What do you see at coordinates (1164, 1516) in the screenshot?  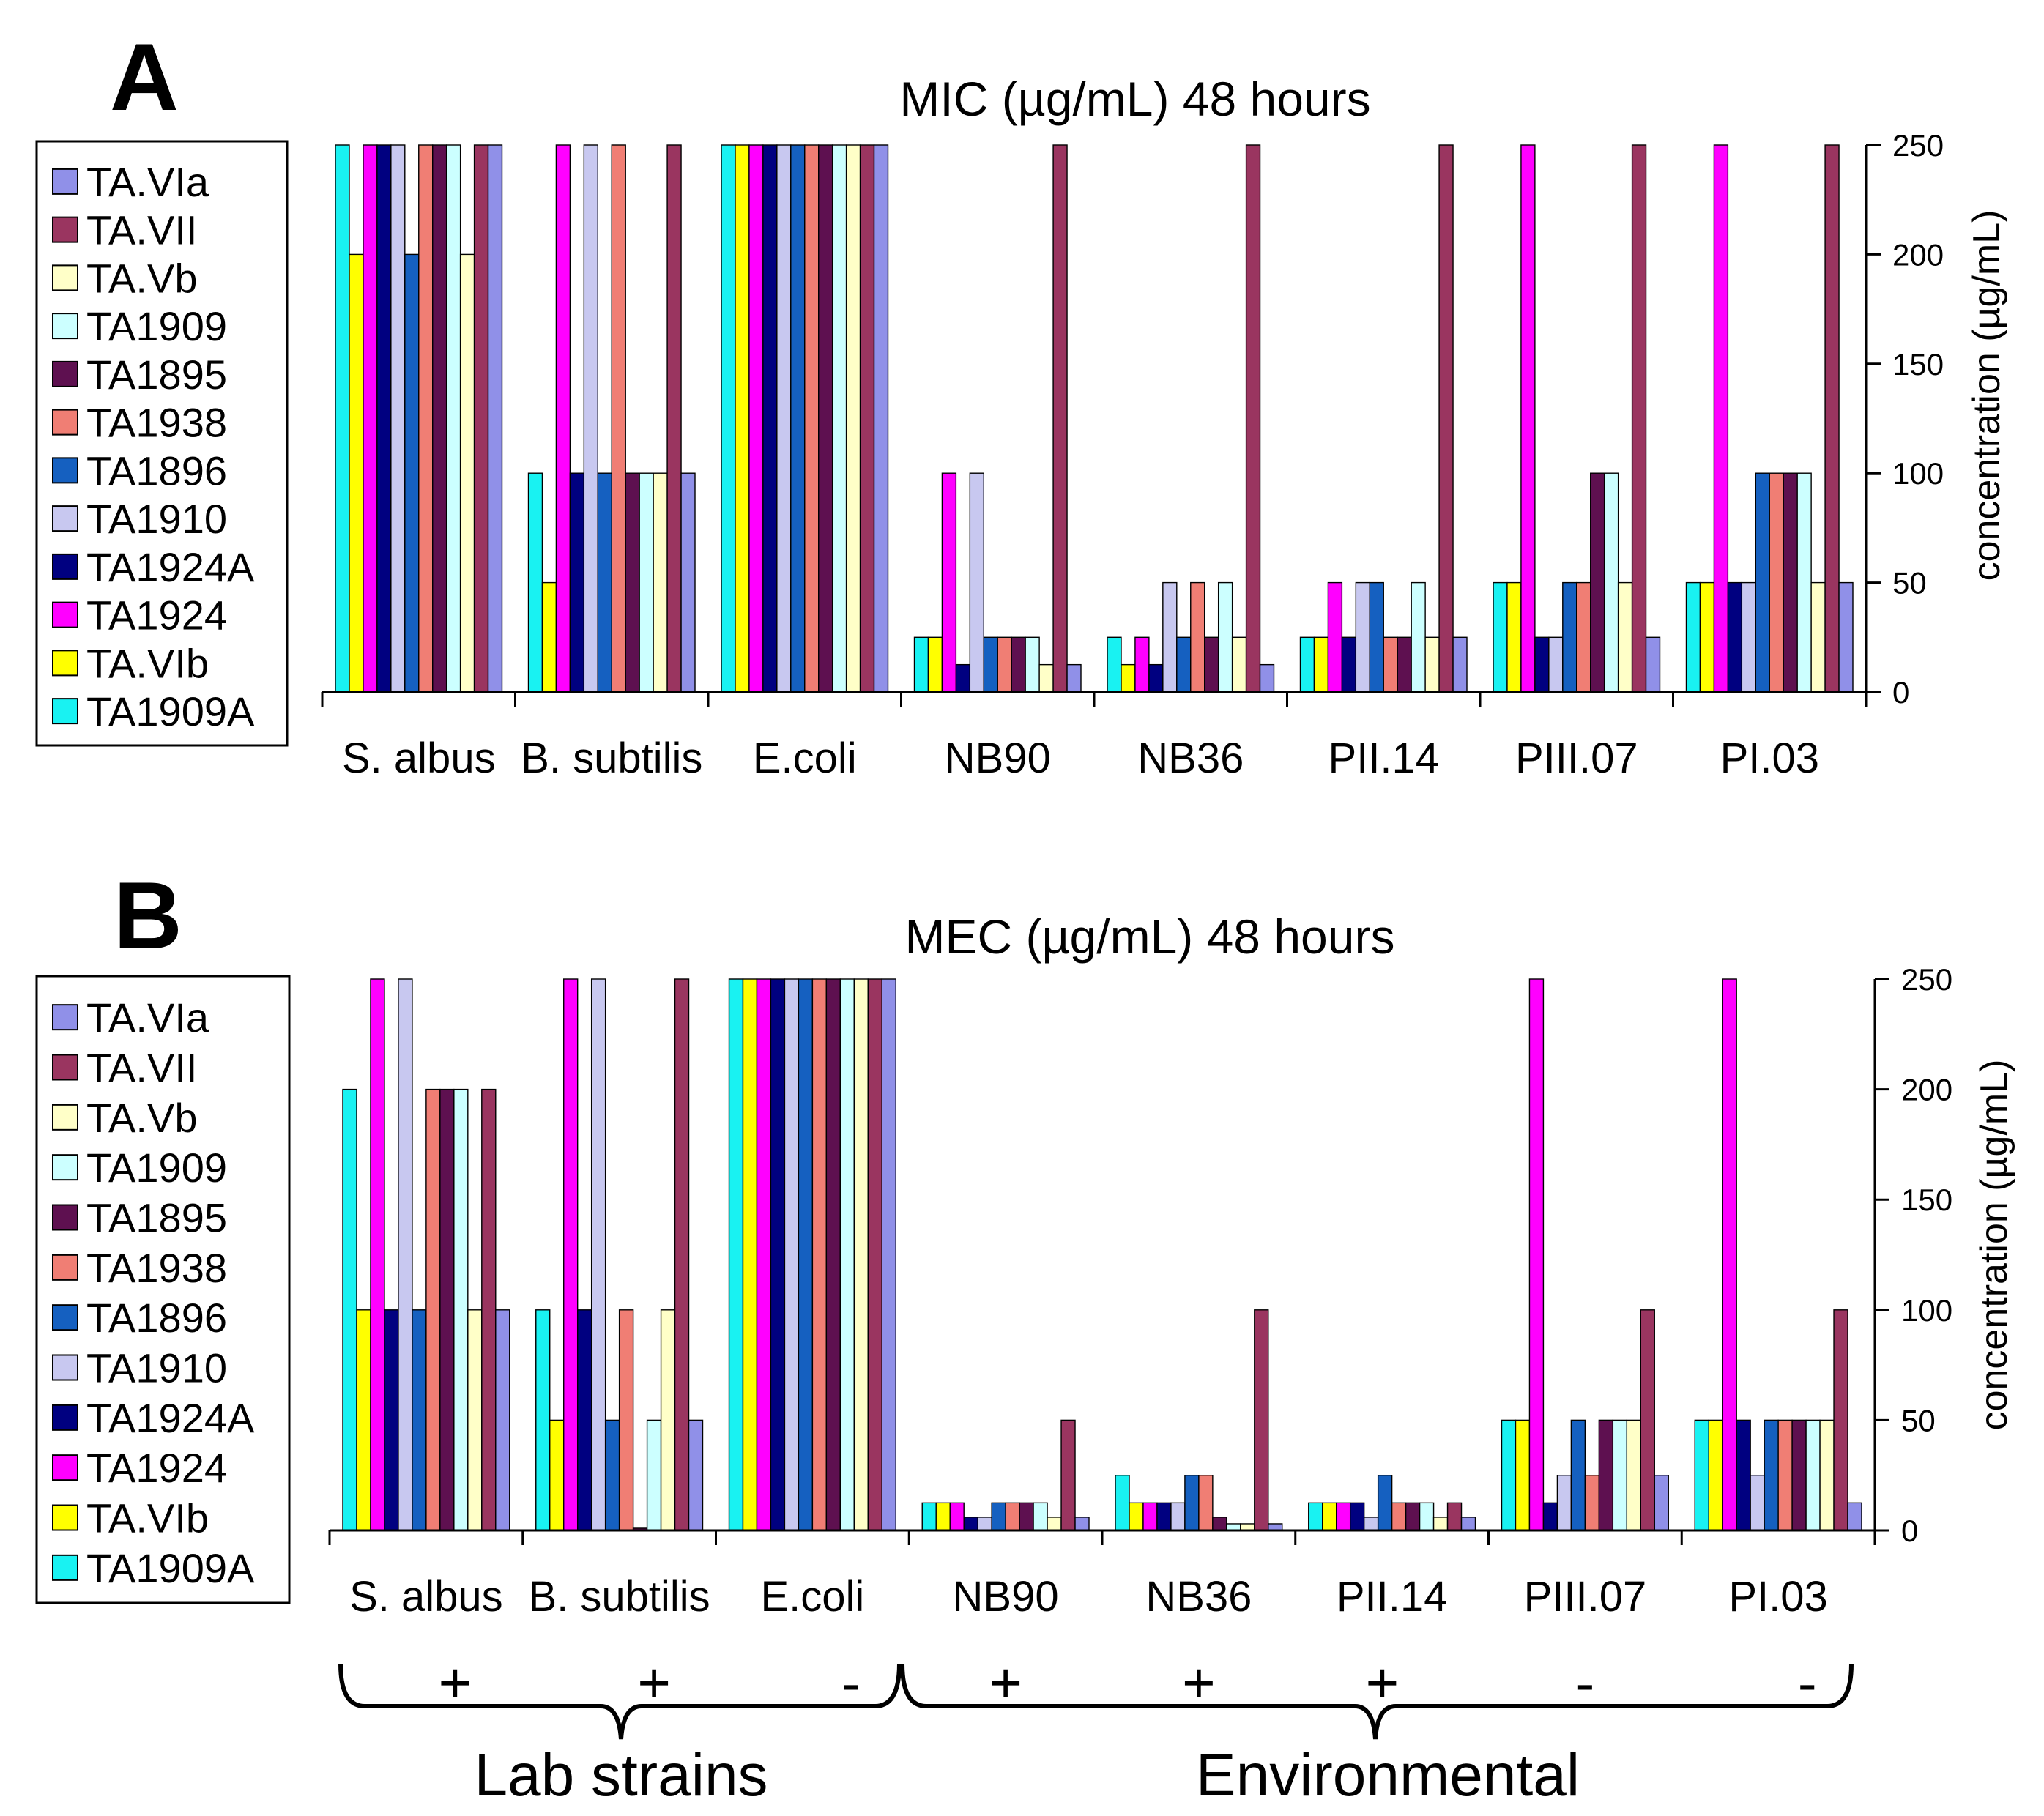 I see `bar-b-nb36-ta1924a` at bounding box center [1164, 1516].